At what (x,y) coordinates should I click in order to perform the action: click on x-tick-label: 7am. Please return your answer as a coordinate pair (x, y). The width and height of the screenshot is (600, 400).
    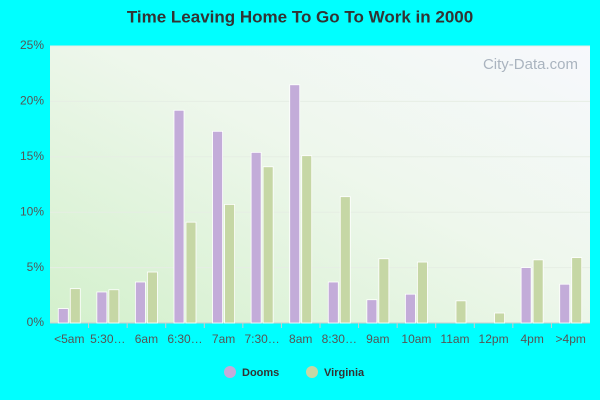
    Looking at the image, I should click on (223, 339).